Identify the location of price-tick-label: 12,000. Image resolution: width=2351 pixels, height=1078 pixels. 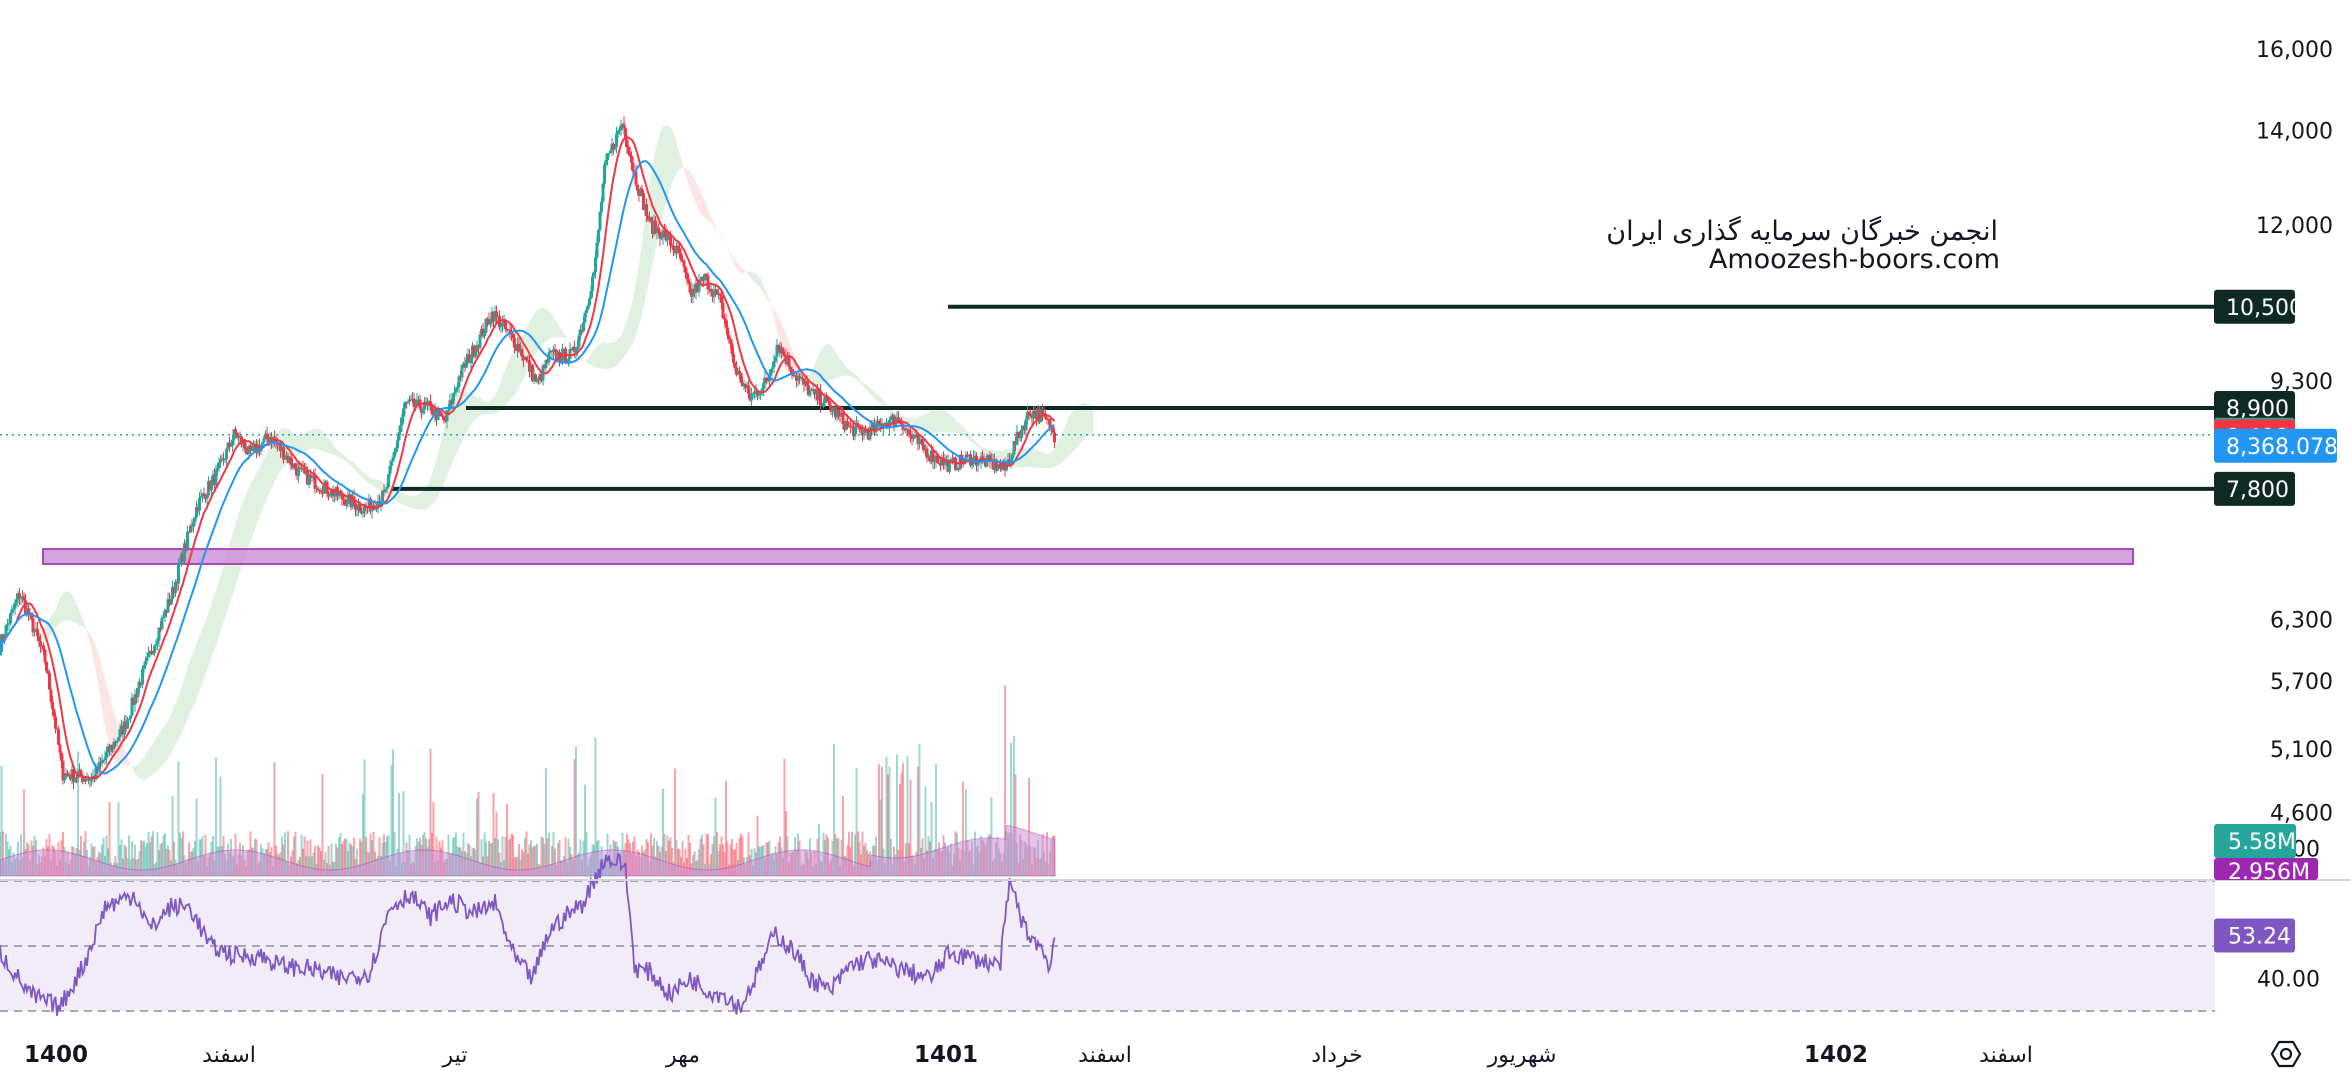
(2294, 226).